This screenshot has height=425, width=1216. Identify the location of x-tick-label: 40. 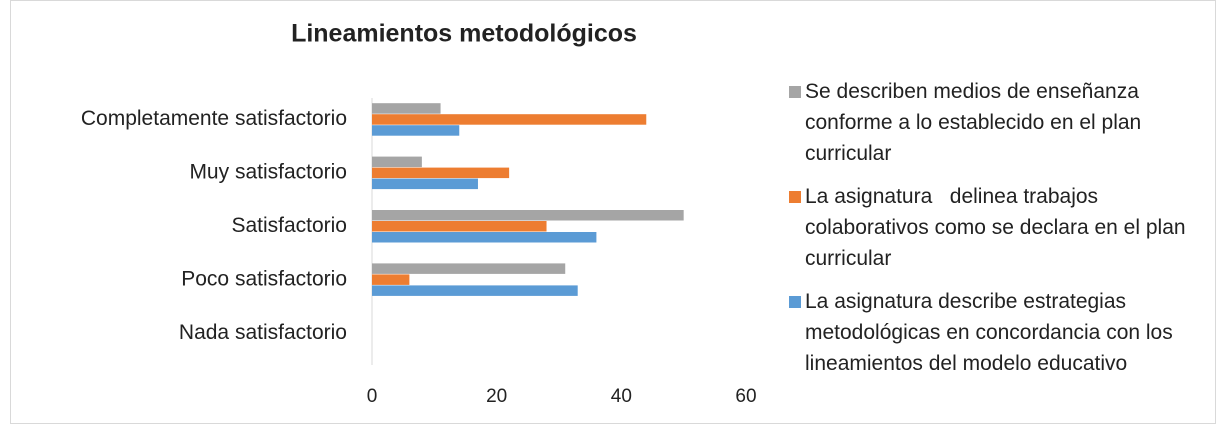
(621, 396).